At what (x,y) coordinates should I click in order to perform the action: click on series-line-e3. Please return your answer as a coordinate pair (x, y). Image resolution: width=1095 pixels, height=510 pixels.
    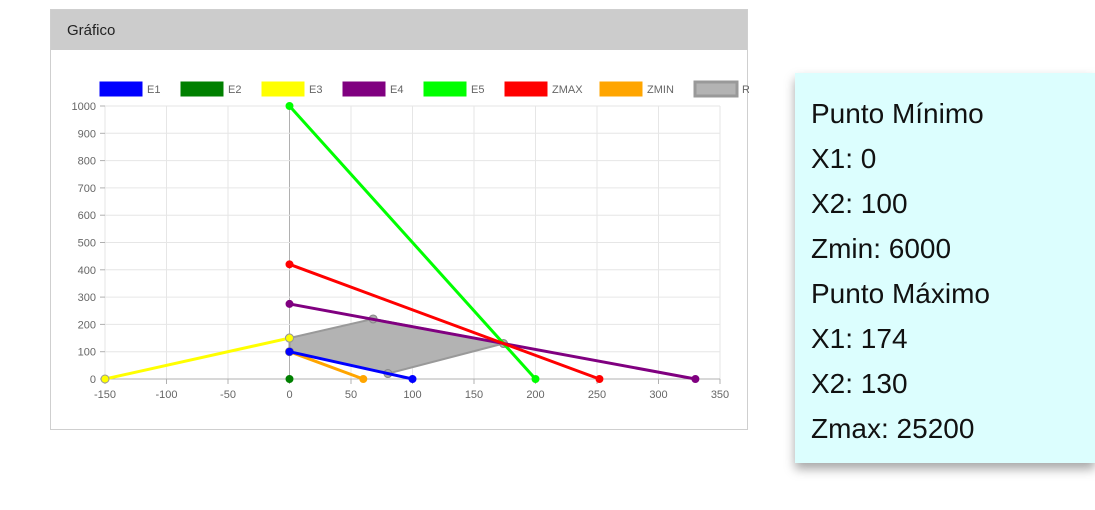
    Looking at the image, I should click on (197, 358).